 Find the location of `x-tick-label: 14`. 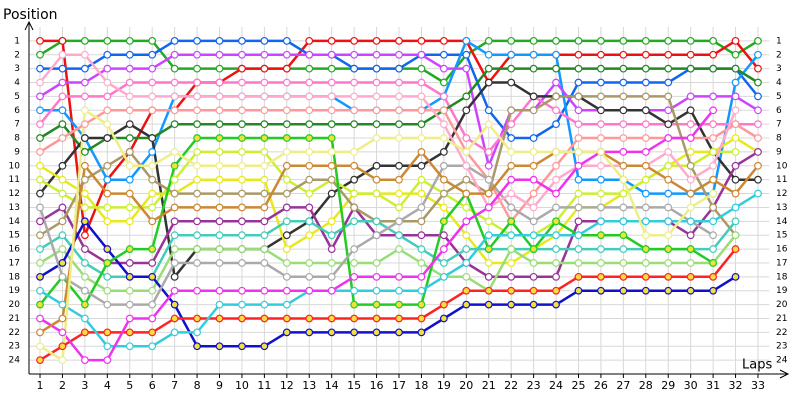

x-tick-label: 14 is located at coordinates (332, 385).